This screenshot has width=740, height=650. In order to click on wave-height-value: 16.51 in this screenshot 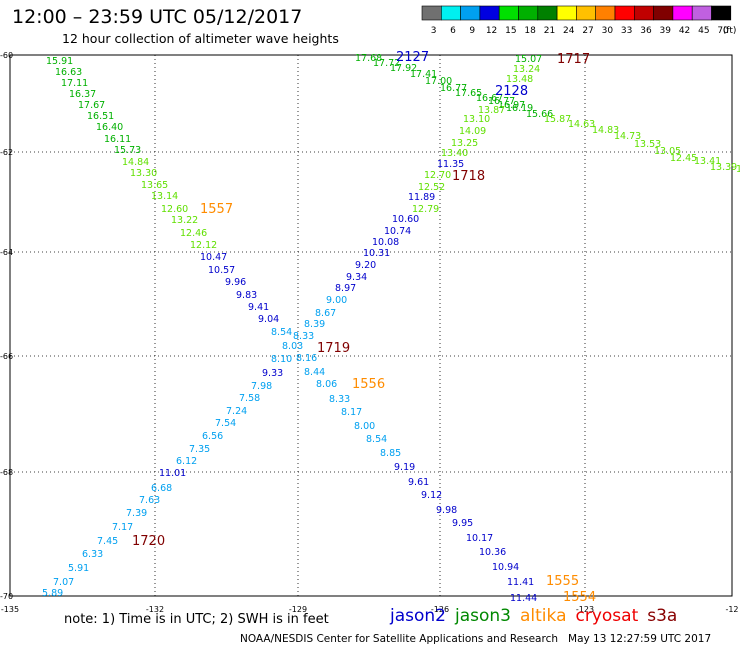, I will do `click(100, 116)`.